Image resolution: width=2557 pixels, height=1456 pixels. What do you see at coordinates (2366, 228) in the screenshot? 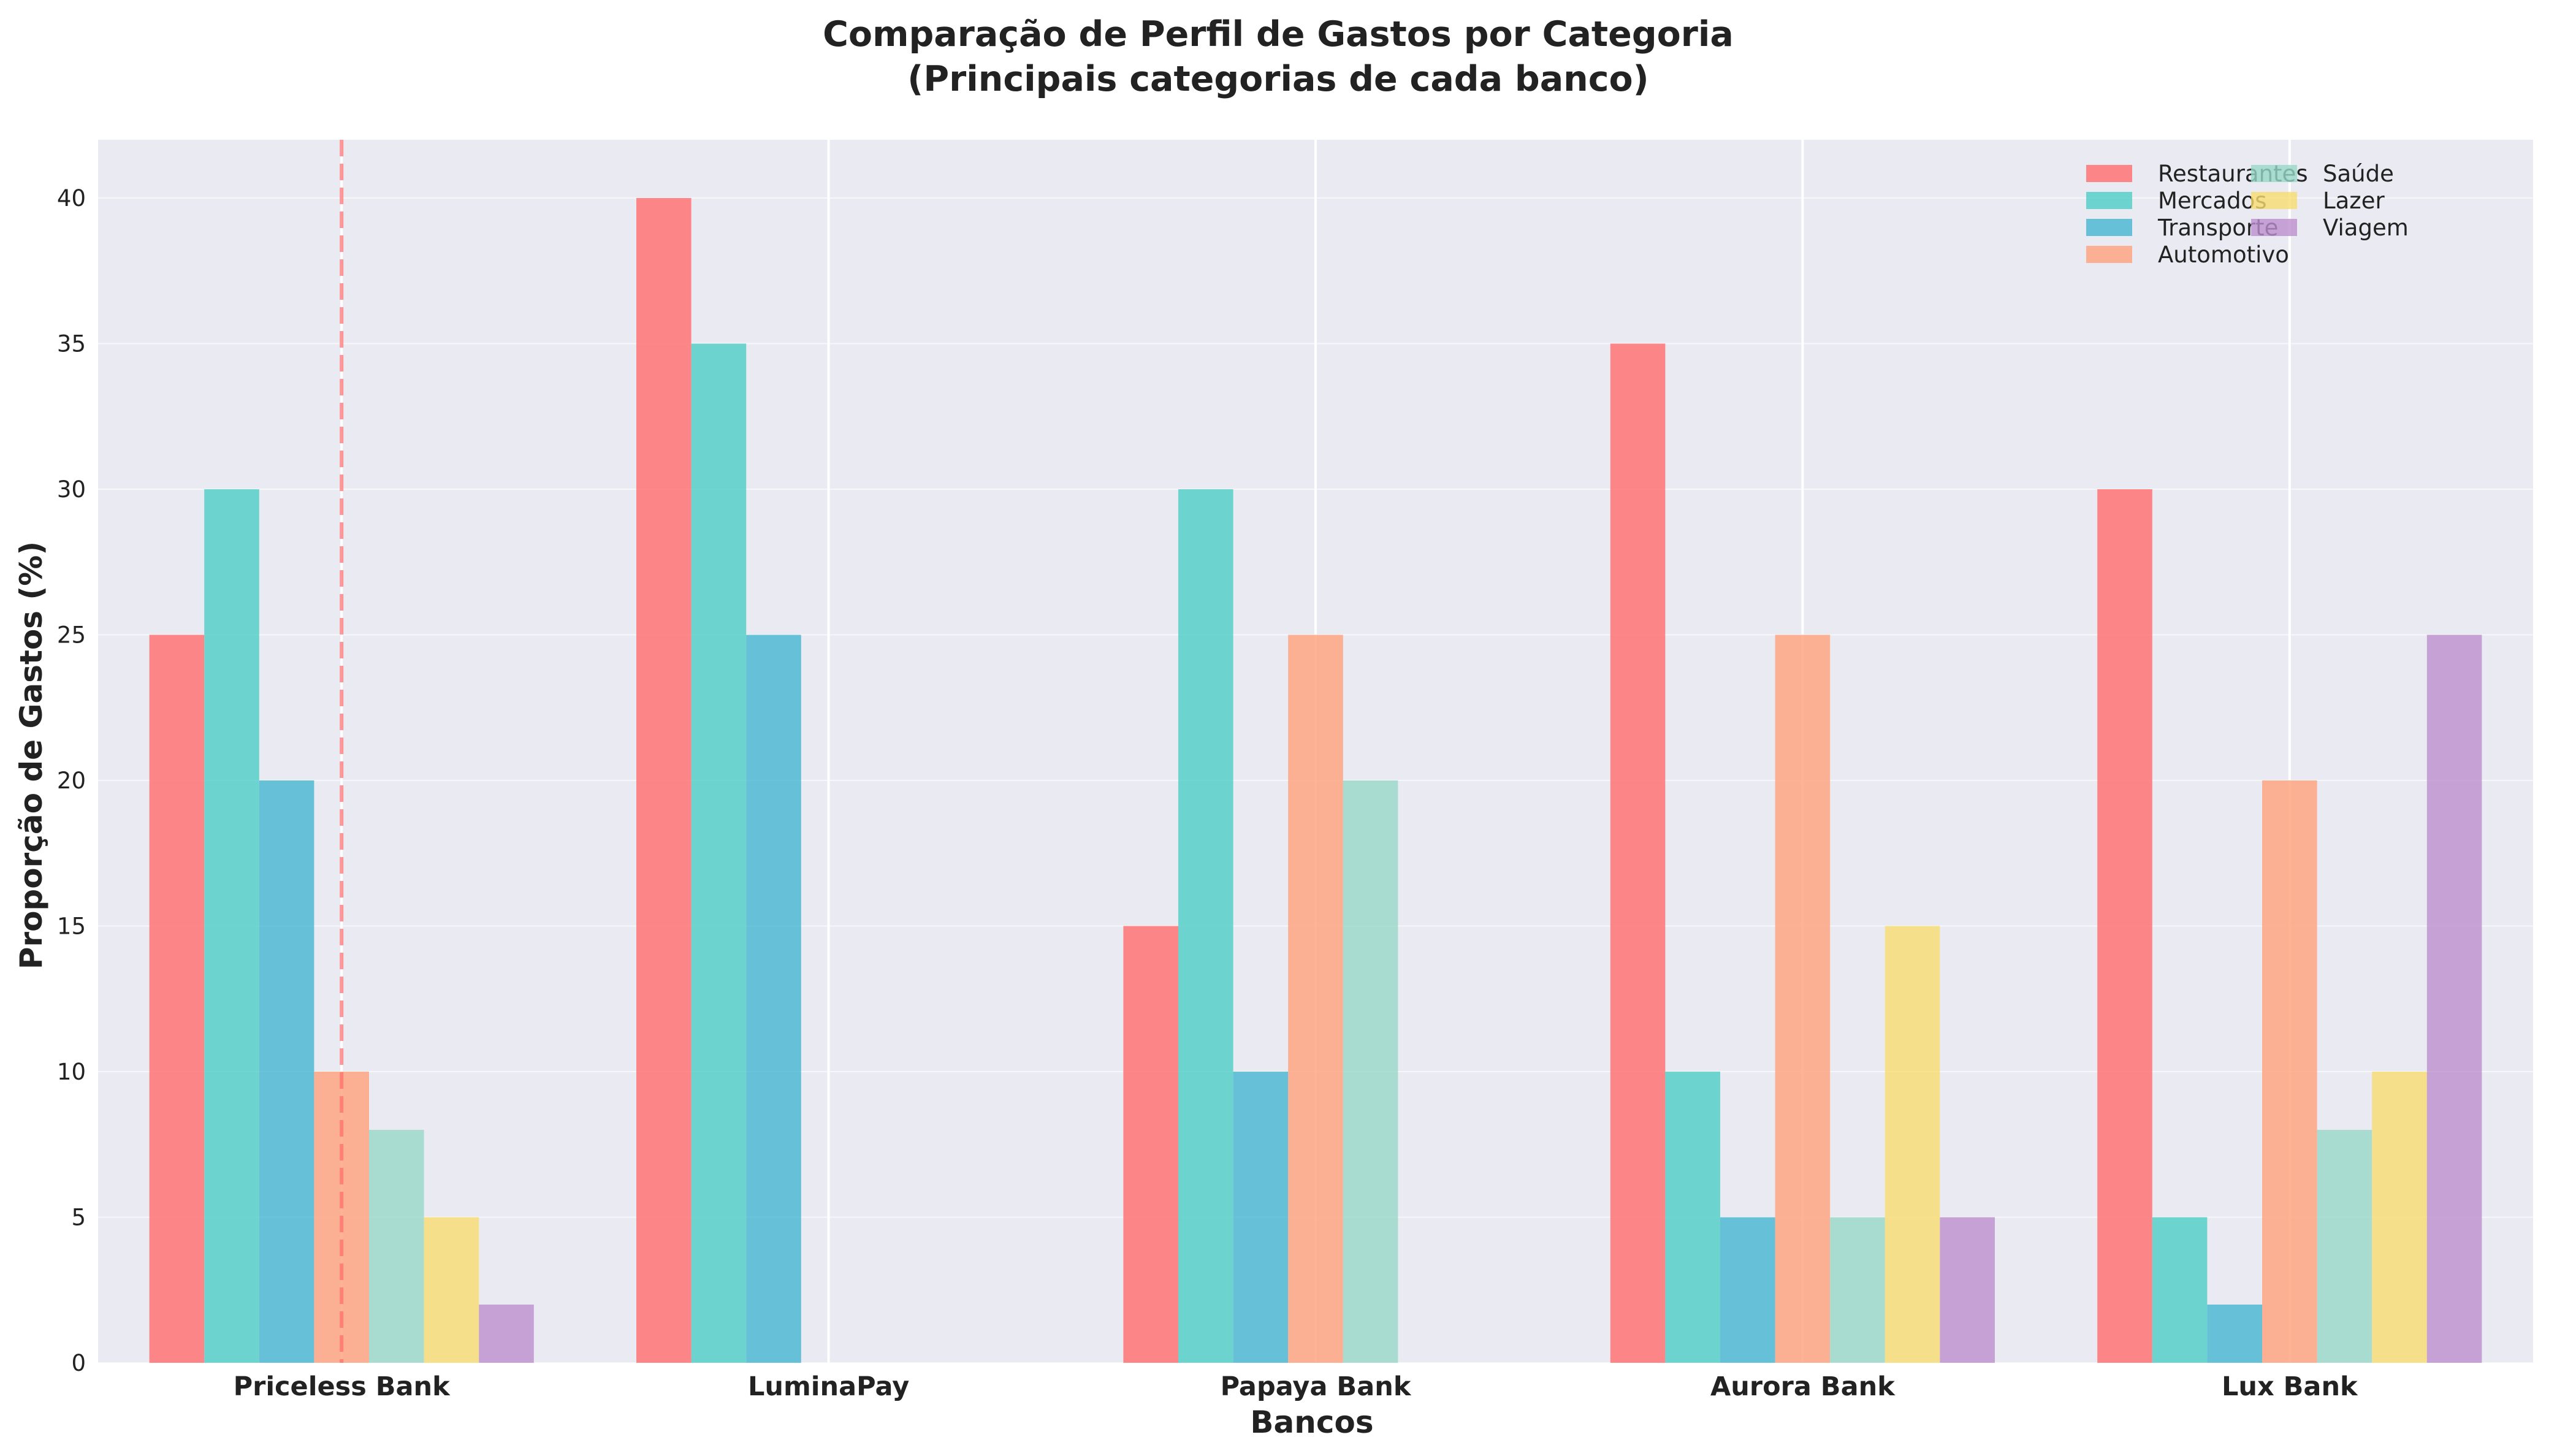
I see `legend-label: Viagem` at bounding box center [2366, 228].